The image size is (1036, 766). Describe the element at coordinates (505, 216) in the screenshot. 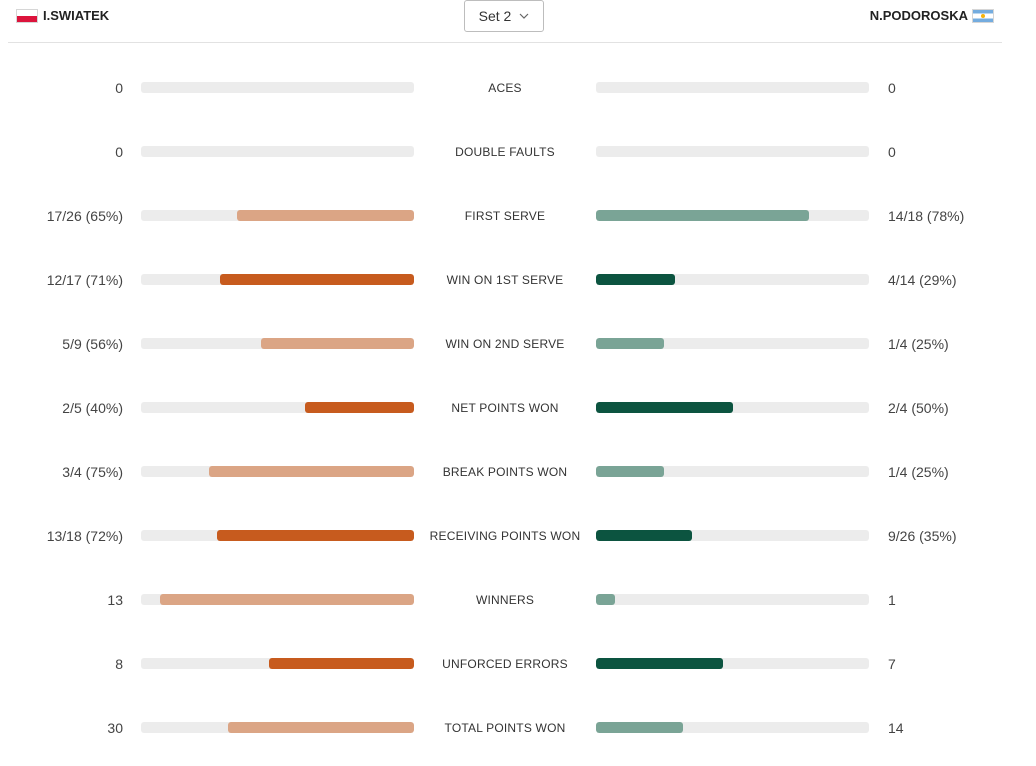

I see `stat-label: FIRST SERVE` at that location.